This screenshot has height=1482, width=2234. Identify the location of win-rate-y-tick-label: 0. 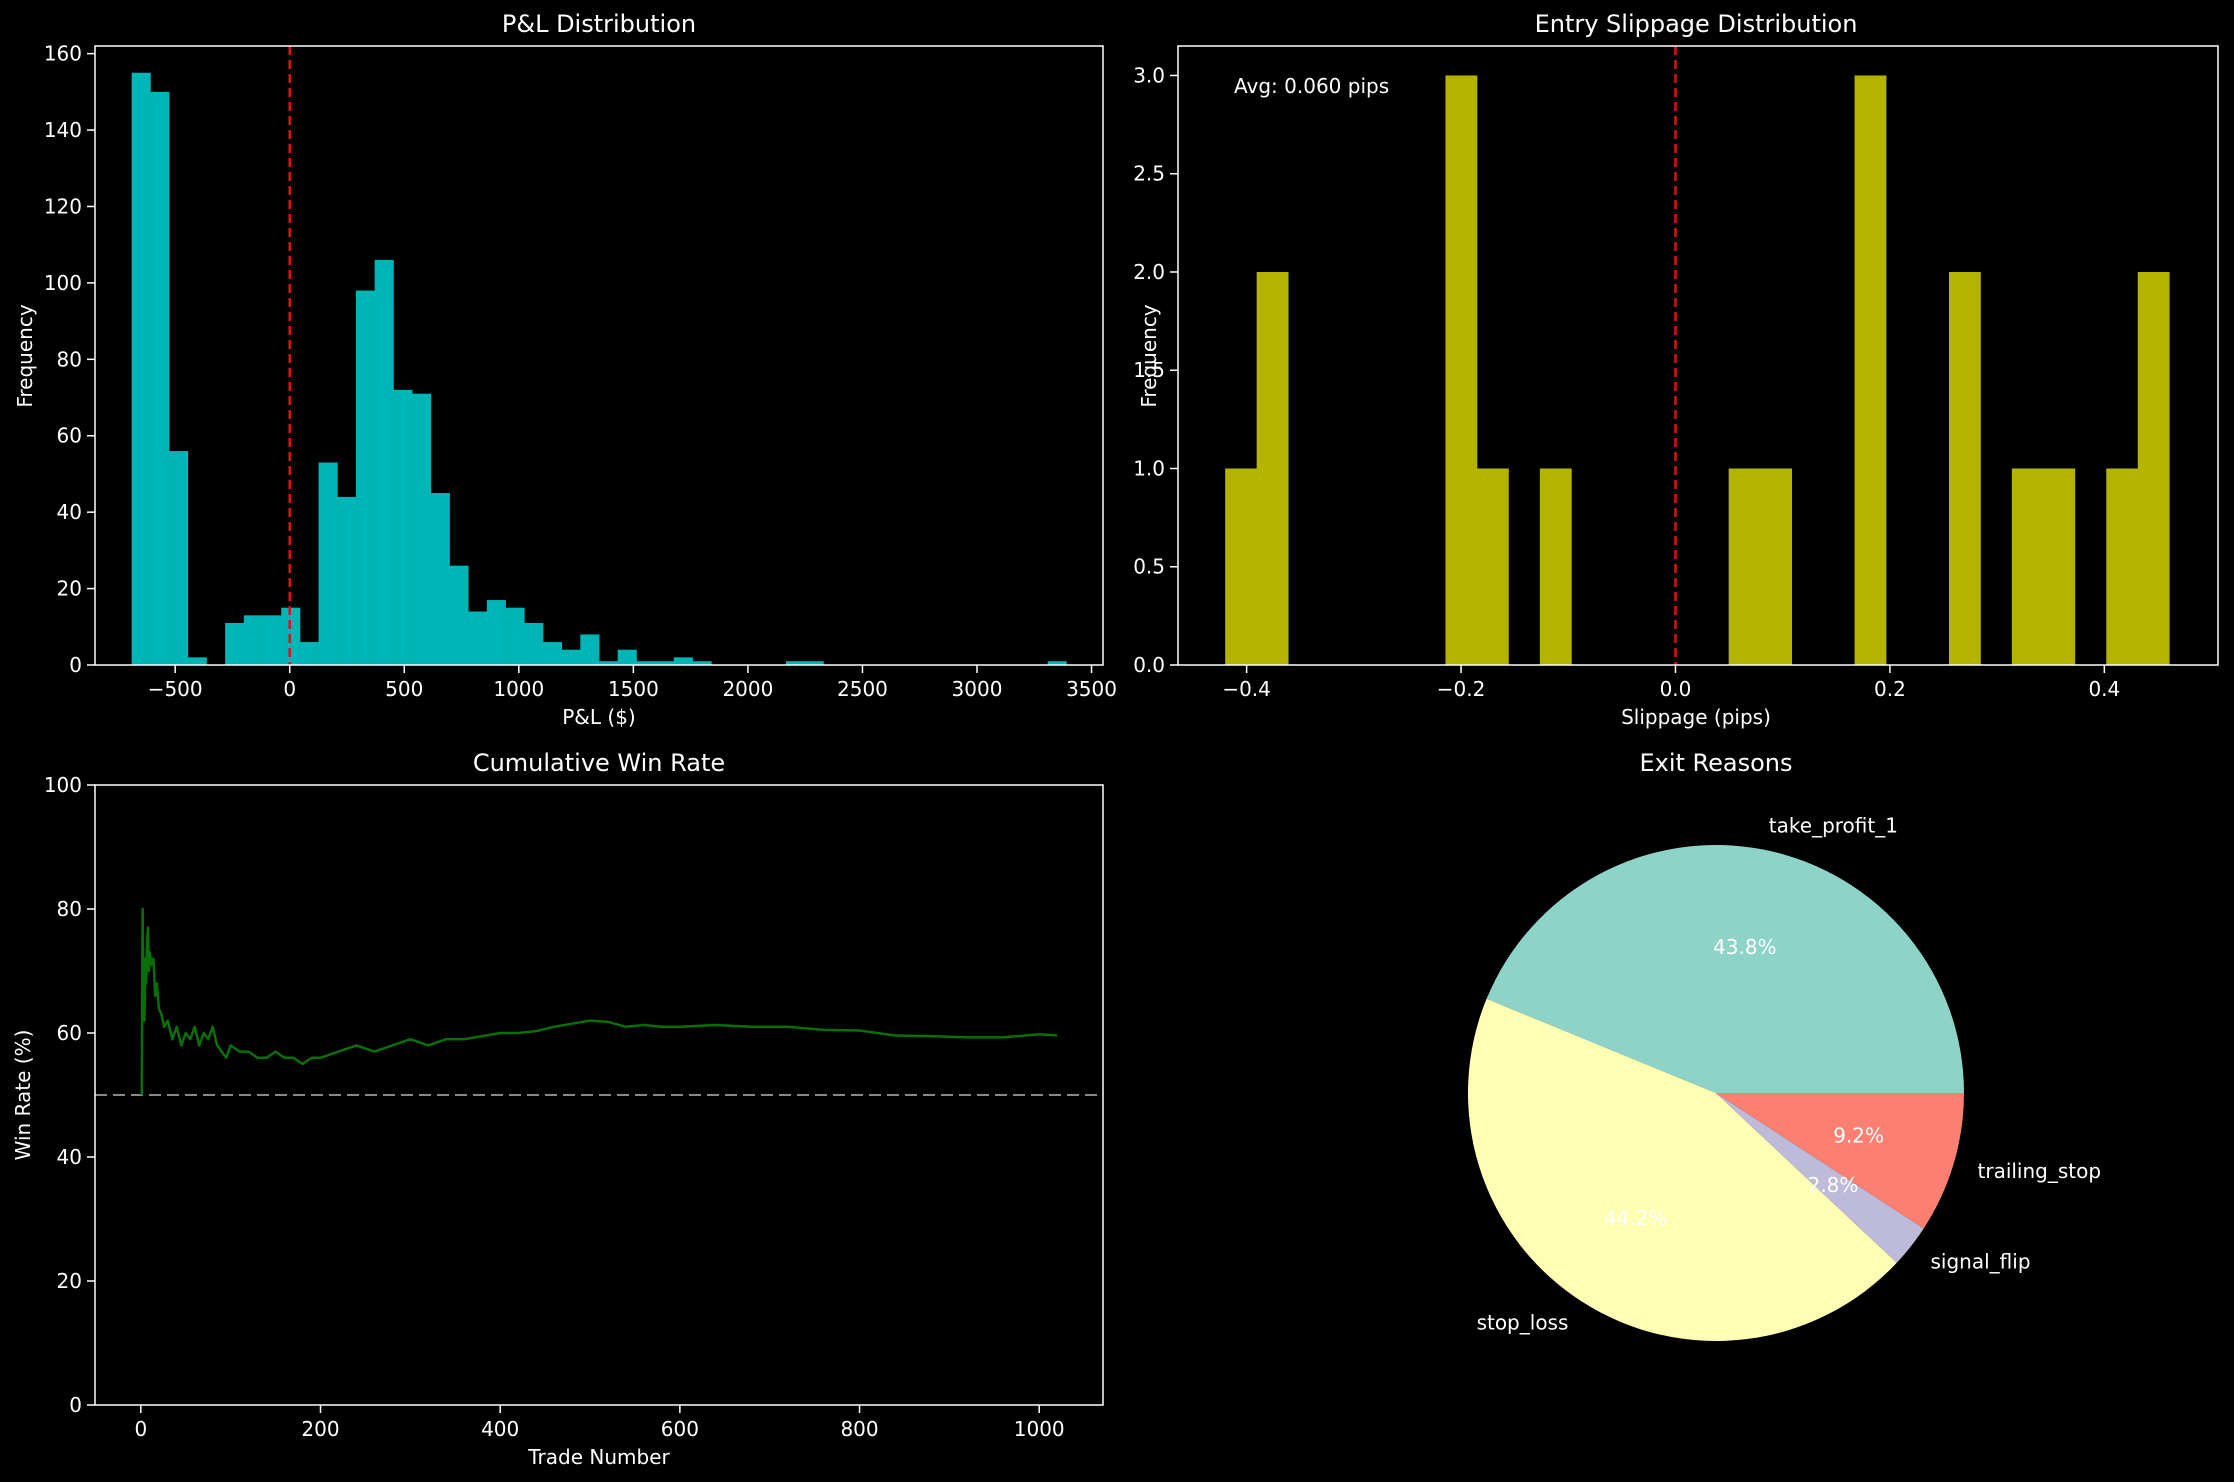
(75, 1405).